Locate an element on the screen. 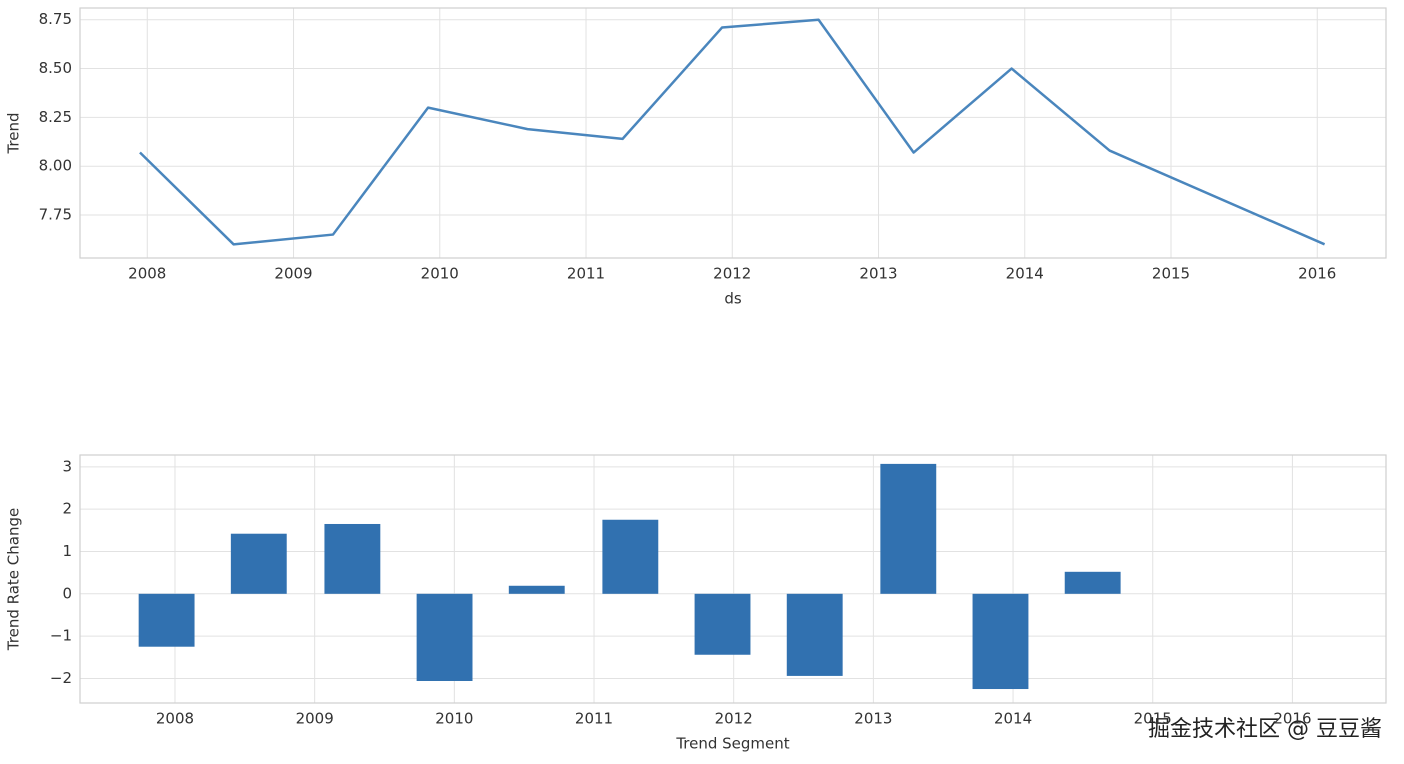 The height and width of the screenshot is (764, 1404). y-axis-label: Trend is located at coordinates (14, 133).